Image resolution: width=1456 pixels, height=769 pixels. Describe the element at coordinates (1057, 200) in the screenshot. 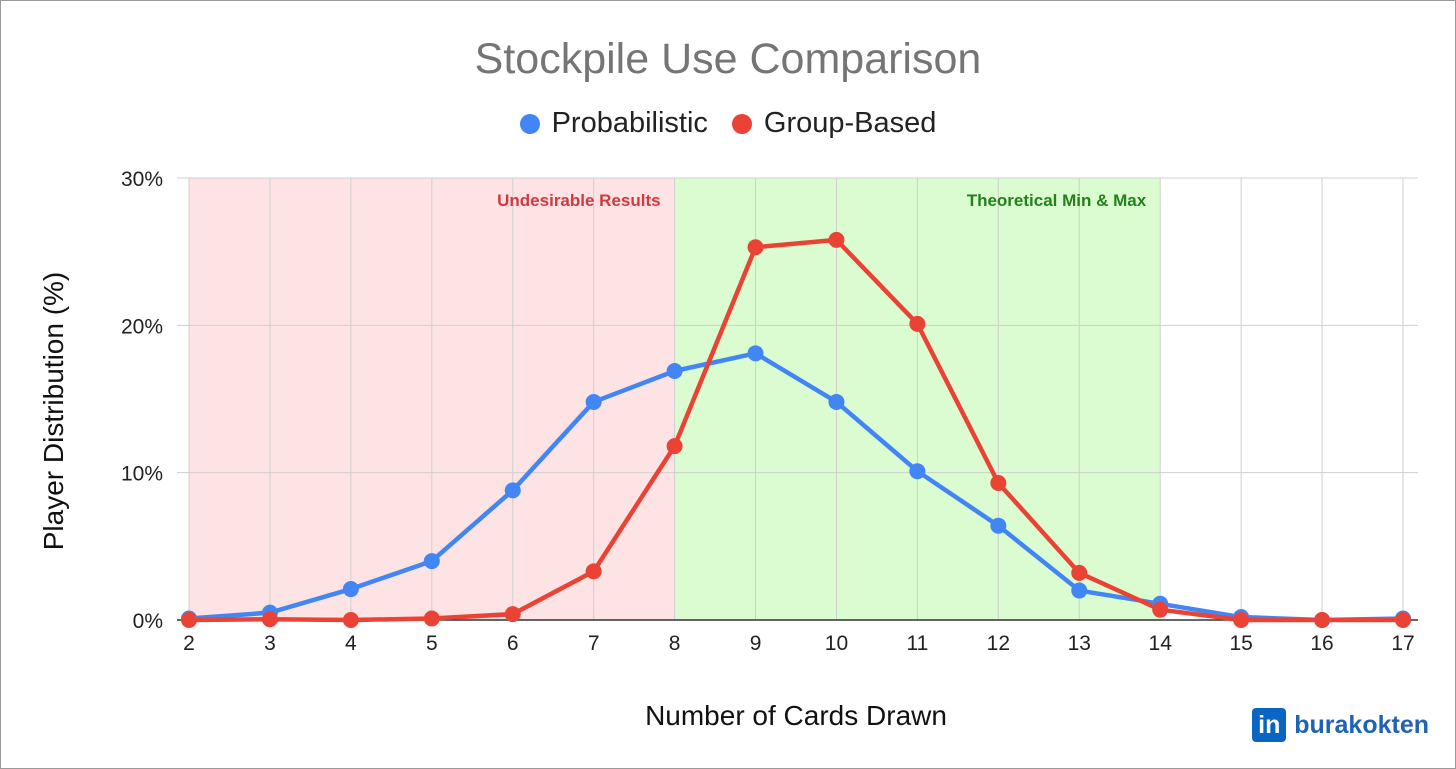

I see `region-label-1: Theoretical Min & Max` at that location.